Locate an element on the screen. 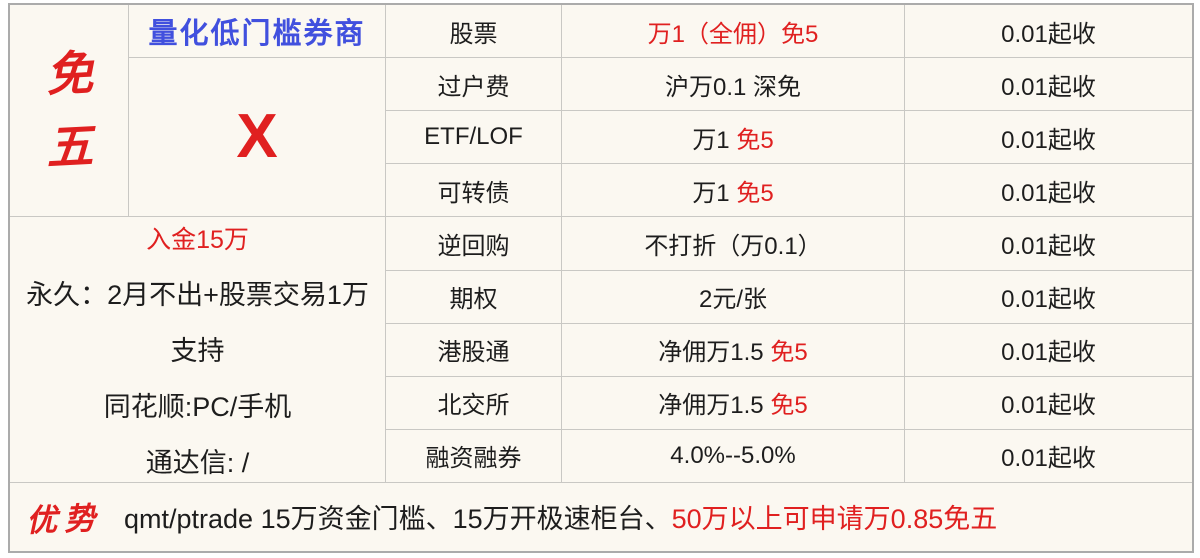 The height and width of the screenshot is (558, 1200). fee-row-name: 可转债 is located at coordinates (473, 190).